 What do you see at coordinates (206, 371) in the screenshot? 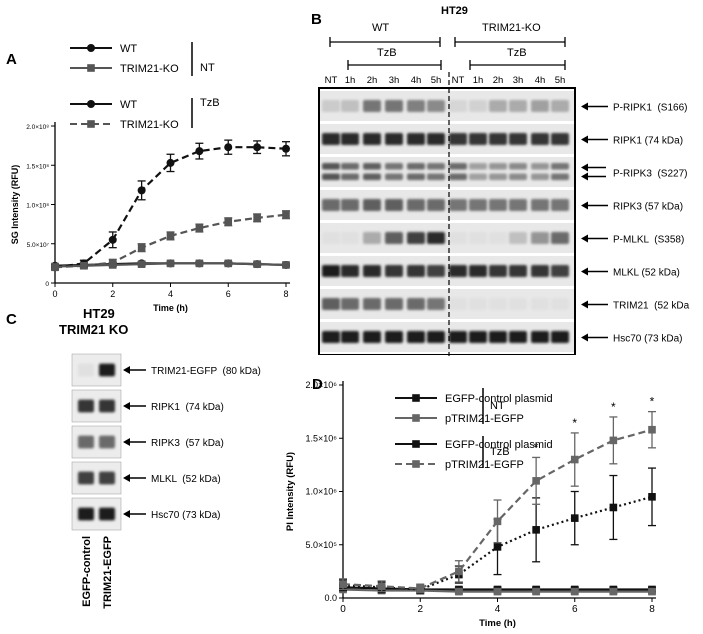
I see `blot-label: TRIM21-EGFP (80 kDa)` at bounding box center [206, 371].